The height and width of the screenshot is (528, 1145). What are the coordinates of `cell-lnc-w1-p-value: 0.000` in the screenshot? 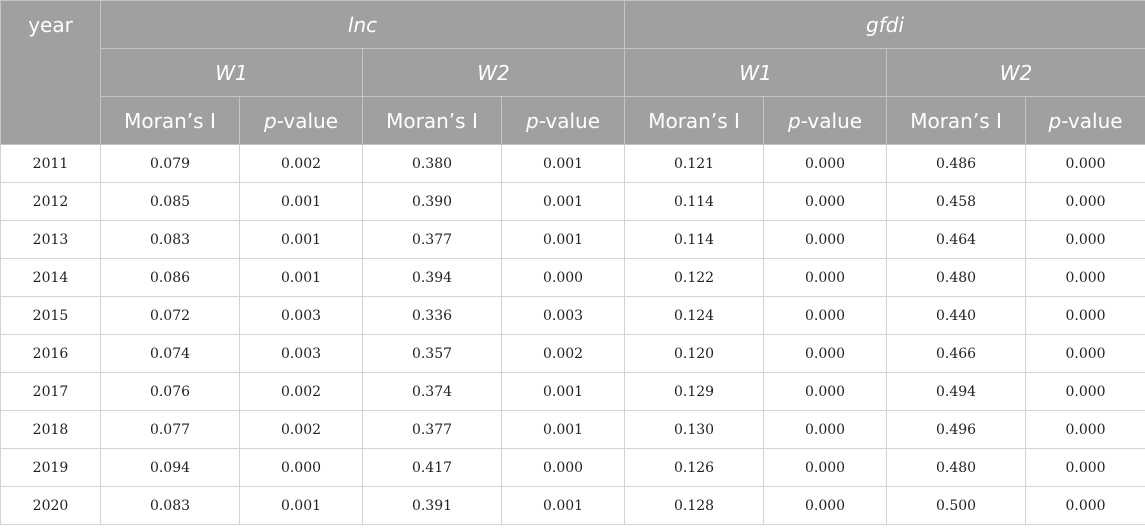 It's located at (301, 467).